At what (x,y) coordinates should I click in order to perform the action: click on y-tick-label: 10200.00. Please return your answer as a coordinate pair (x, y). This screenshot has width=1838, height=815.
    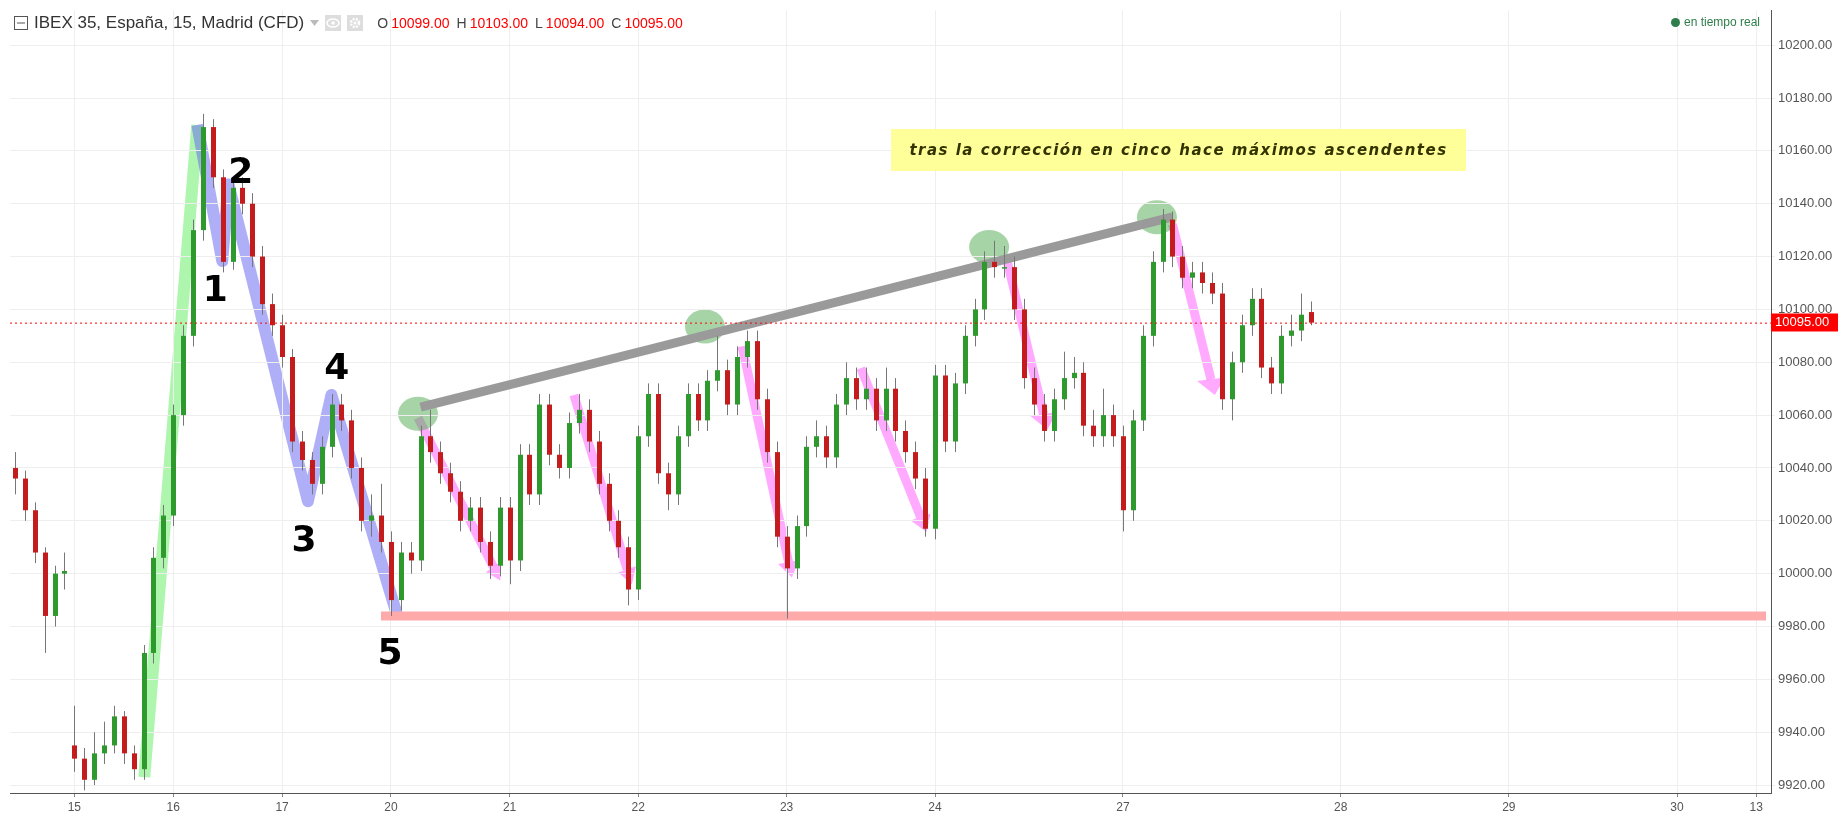
    Looking at the image, I should click on (1805, 44).